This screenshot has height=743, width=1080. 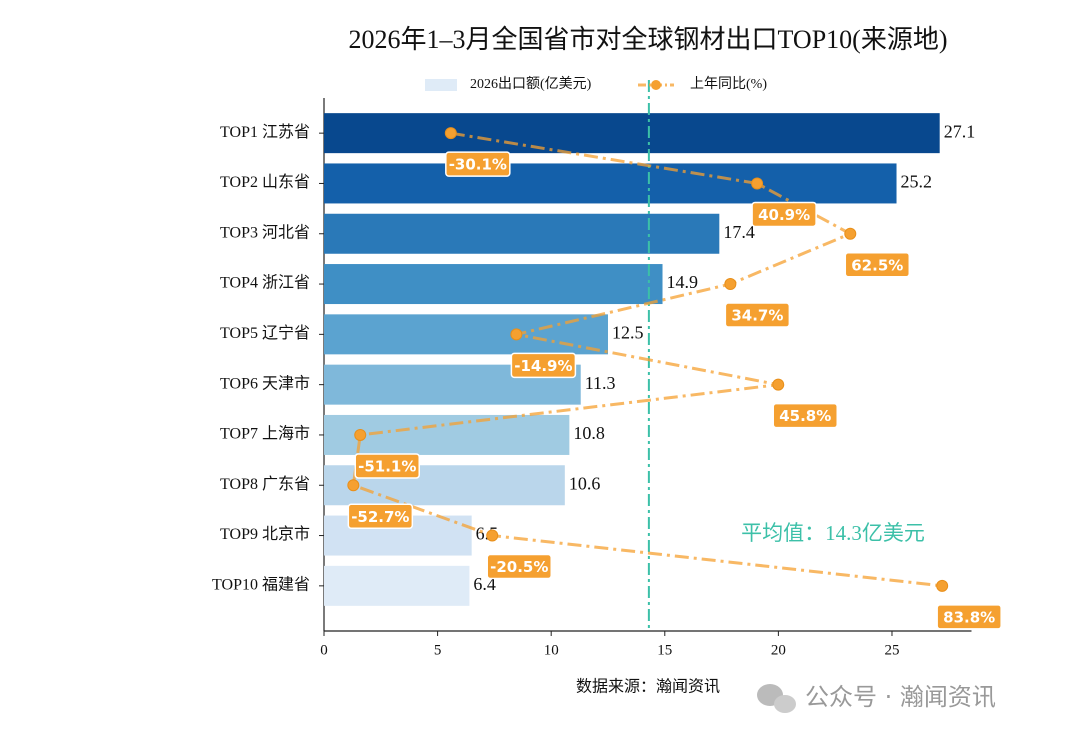 I want to click on y-tick-label: TOP2 山东省, so click(x=265, y=182).